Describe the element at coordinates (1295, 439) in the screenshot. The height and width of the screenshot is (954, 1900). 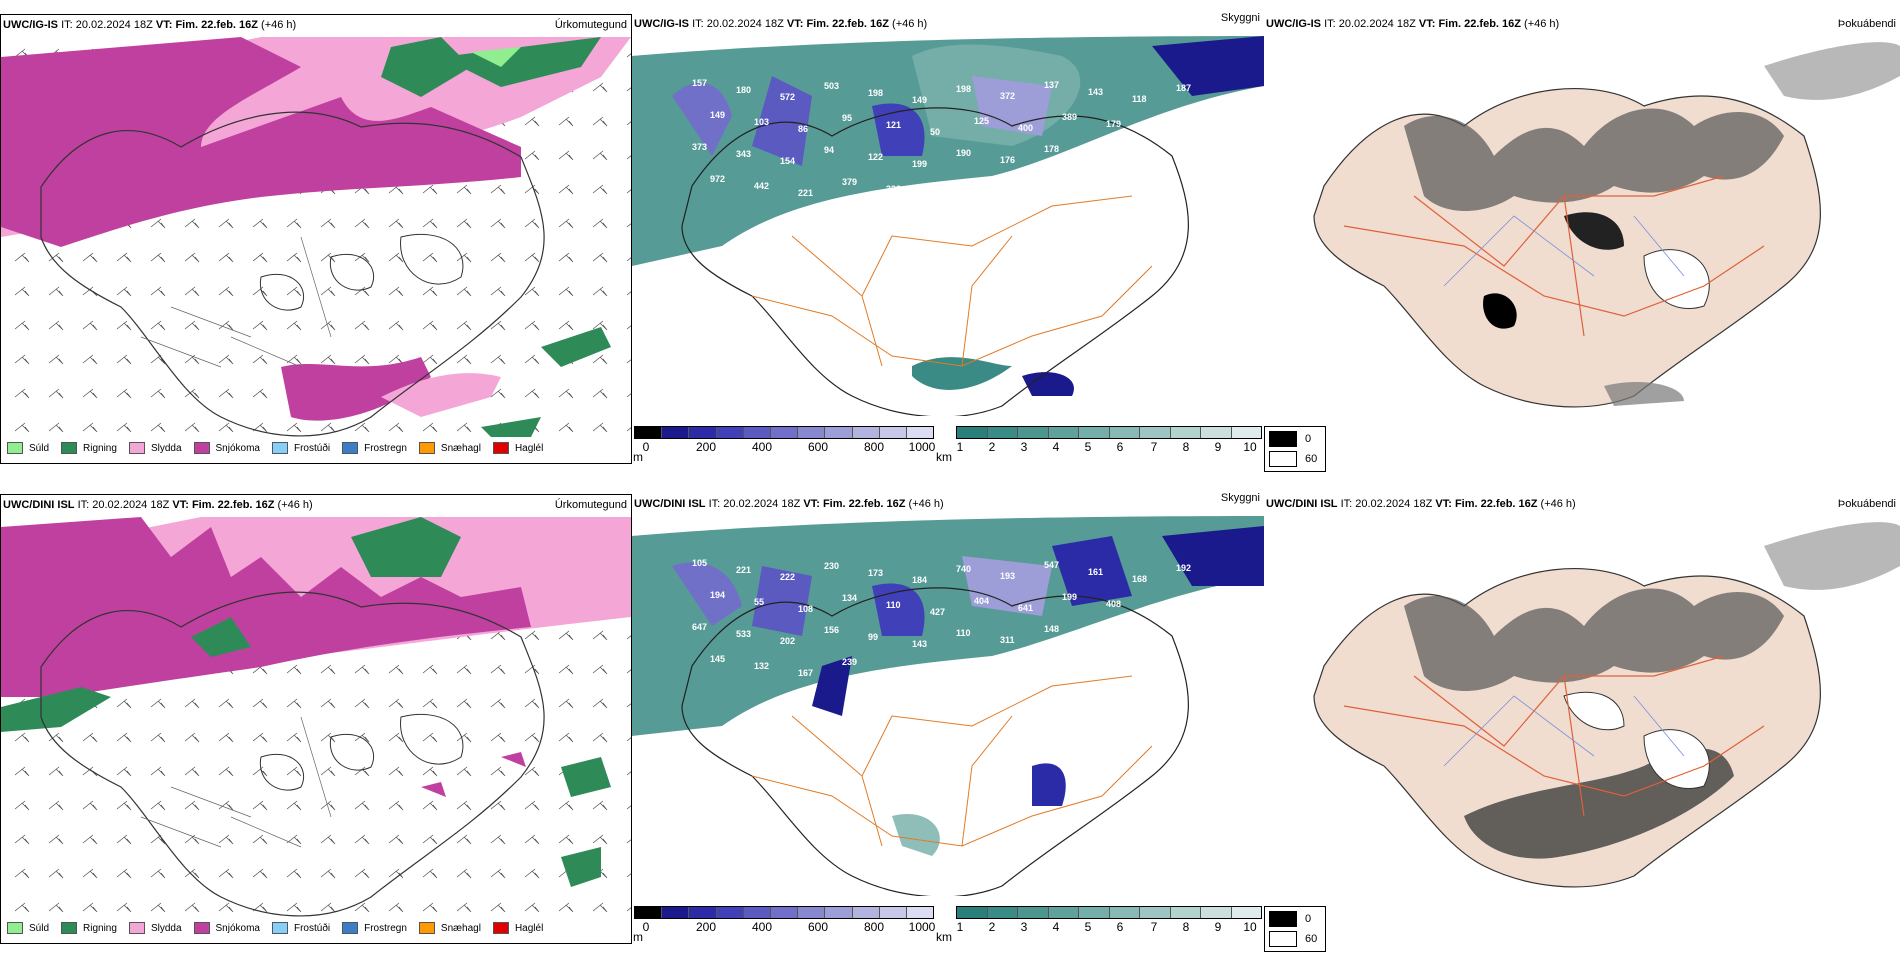
I see `fog-legend-item: 0` at that location.